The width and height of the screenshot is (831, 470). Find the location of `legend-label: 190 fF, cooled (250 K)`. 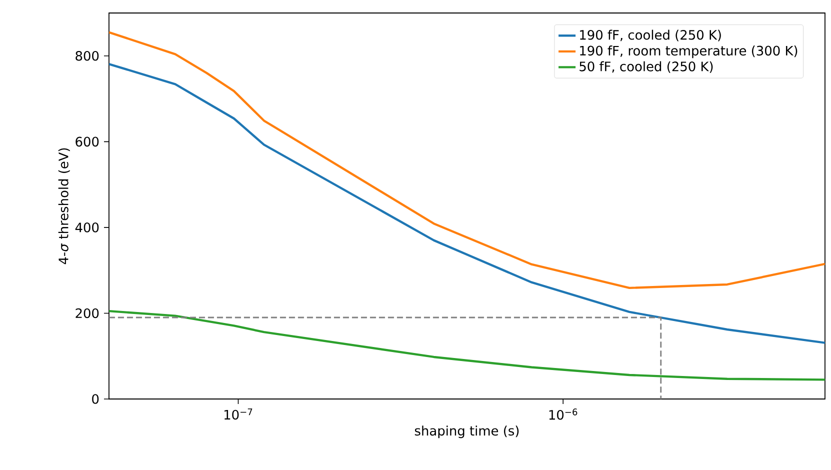

legend-label: 190 fF, cooled (250 K) is located at coordinates (650, 36).